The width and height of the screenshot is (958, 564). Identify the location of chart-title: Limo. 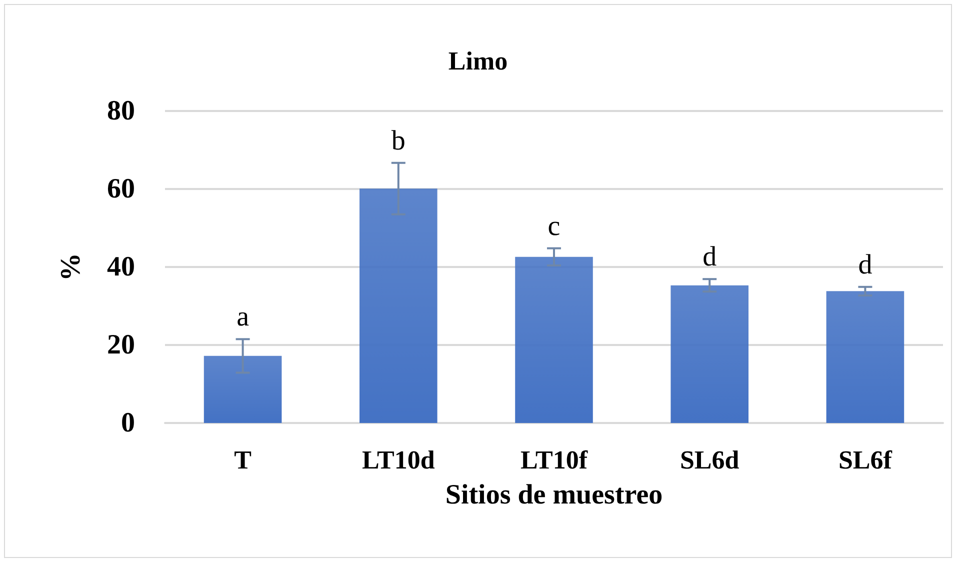
(478, 61).